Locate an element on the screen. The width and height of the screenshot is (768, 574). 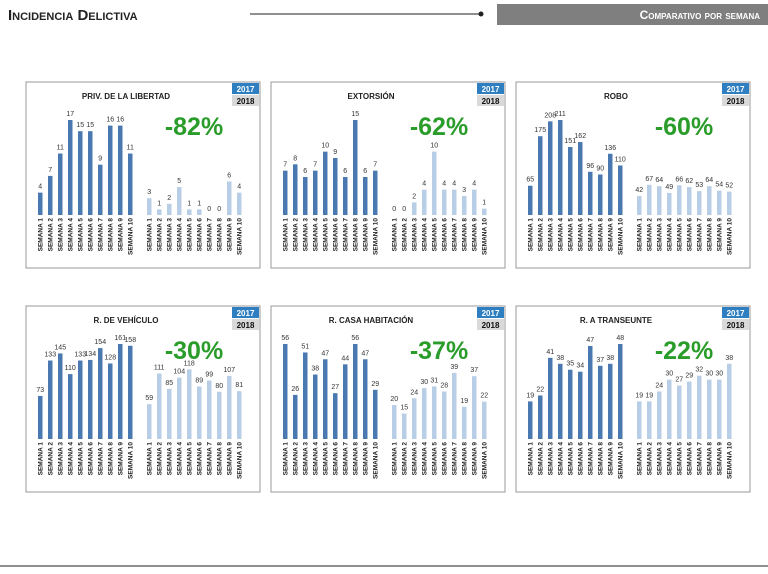
value-label: 154 is located at coordinates (100, 342).